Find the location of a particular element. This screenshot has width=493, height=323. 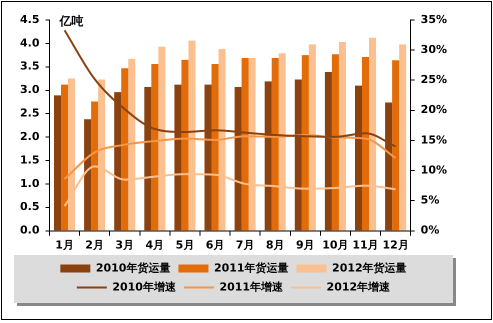

y2-tick-label: 25% is located at coordinates (434, 79).